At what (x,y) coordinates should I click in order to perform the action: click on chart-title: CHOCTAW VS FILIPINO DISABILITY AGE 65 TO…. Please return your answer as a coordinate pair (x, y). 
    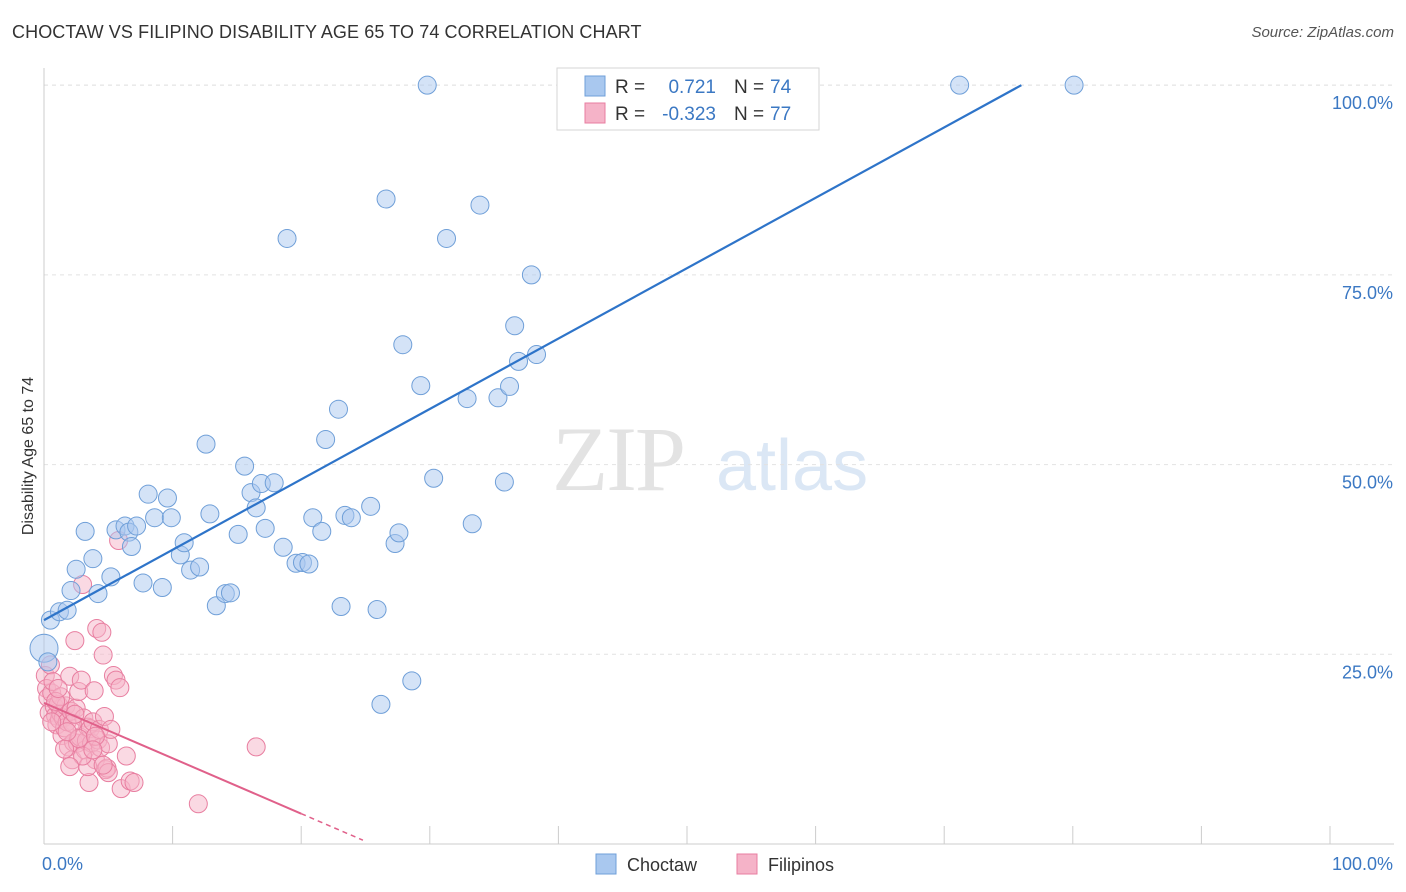
    Looking at the image, I should click on (327, 32).